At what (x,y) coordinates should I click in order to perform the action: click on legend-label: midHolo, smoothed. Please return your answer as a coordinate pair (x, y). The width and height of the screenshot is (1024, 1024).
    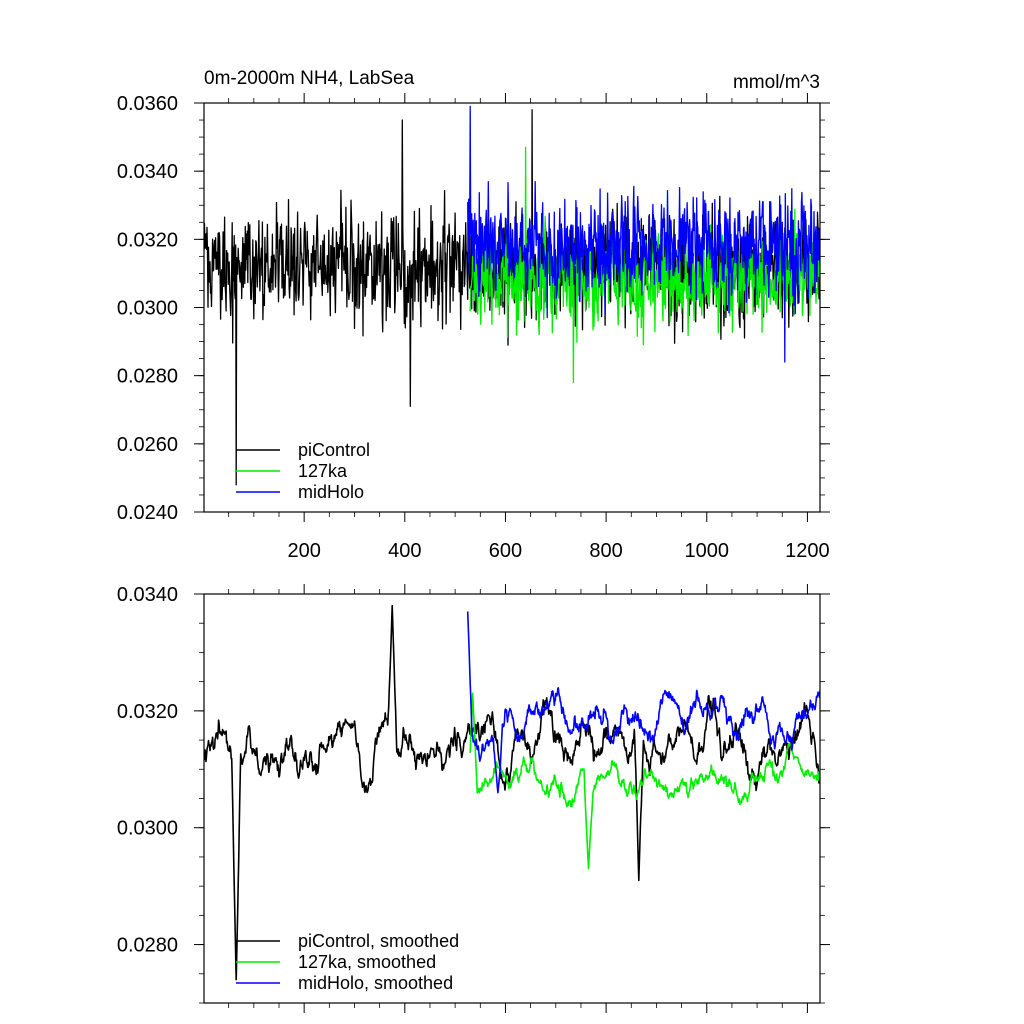
    Looking at the image, I should click on (375, 983).